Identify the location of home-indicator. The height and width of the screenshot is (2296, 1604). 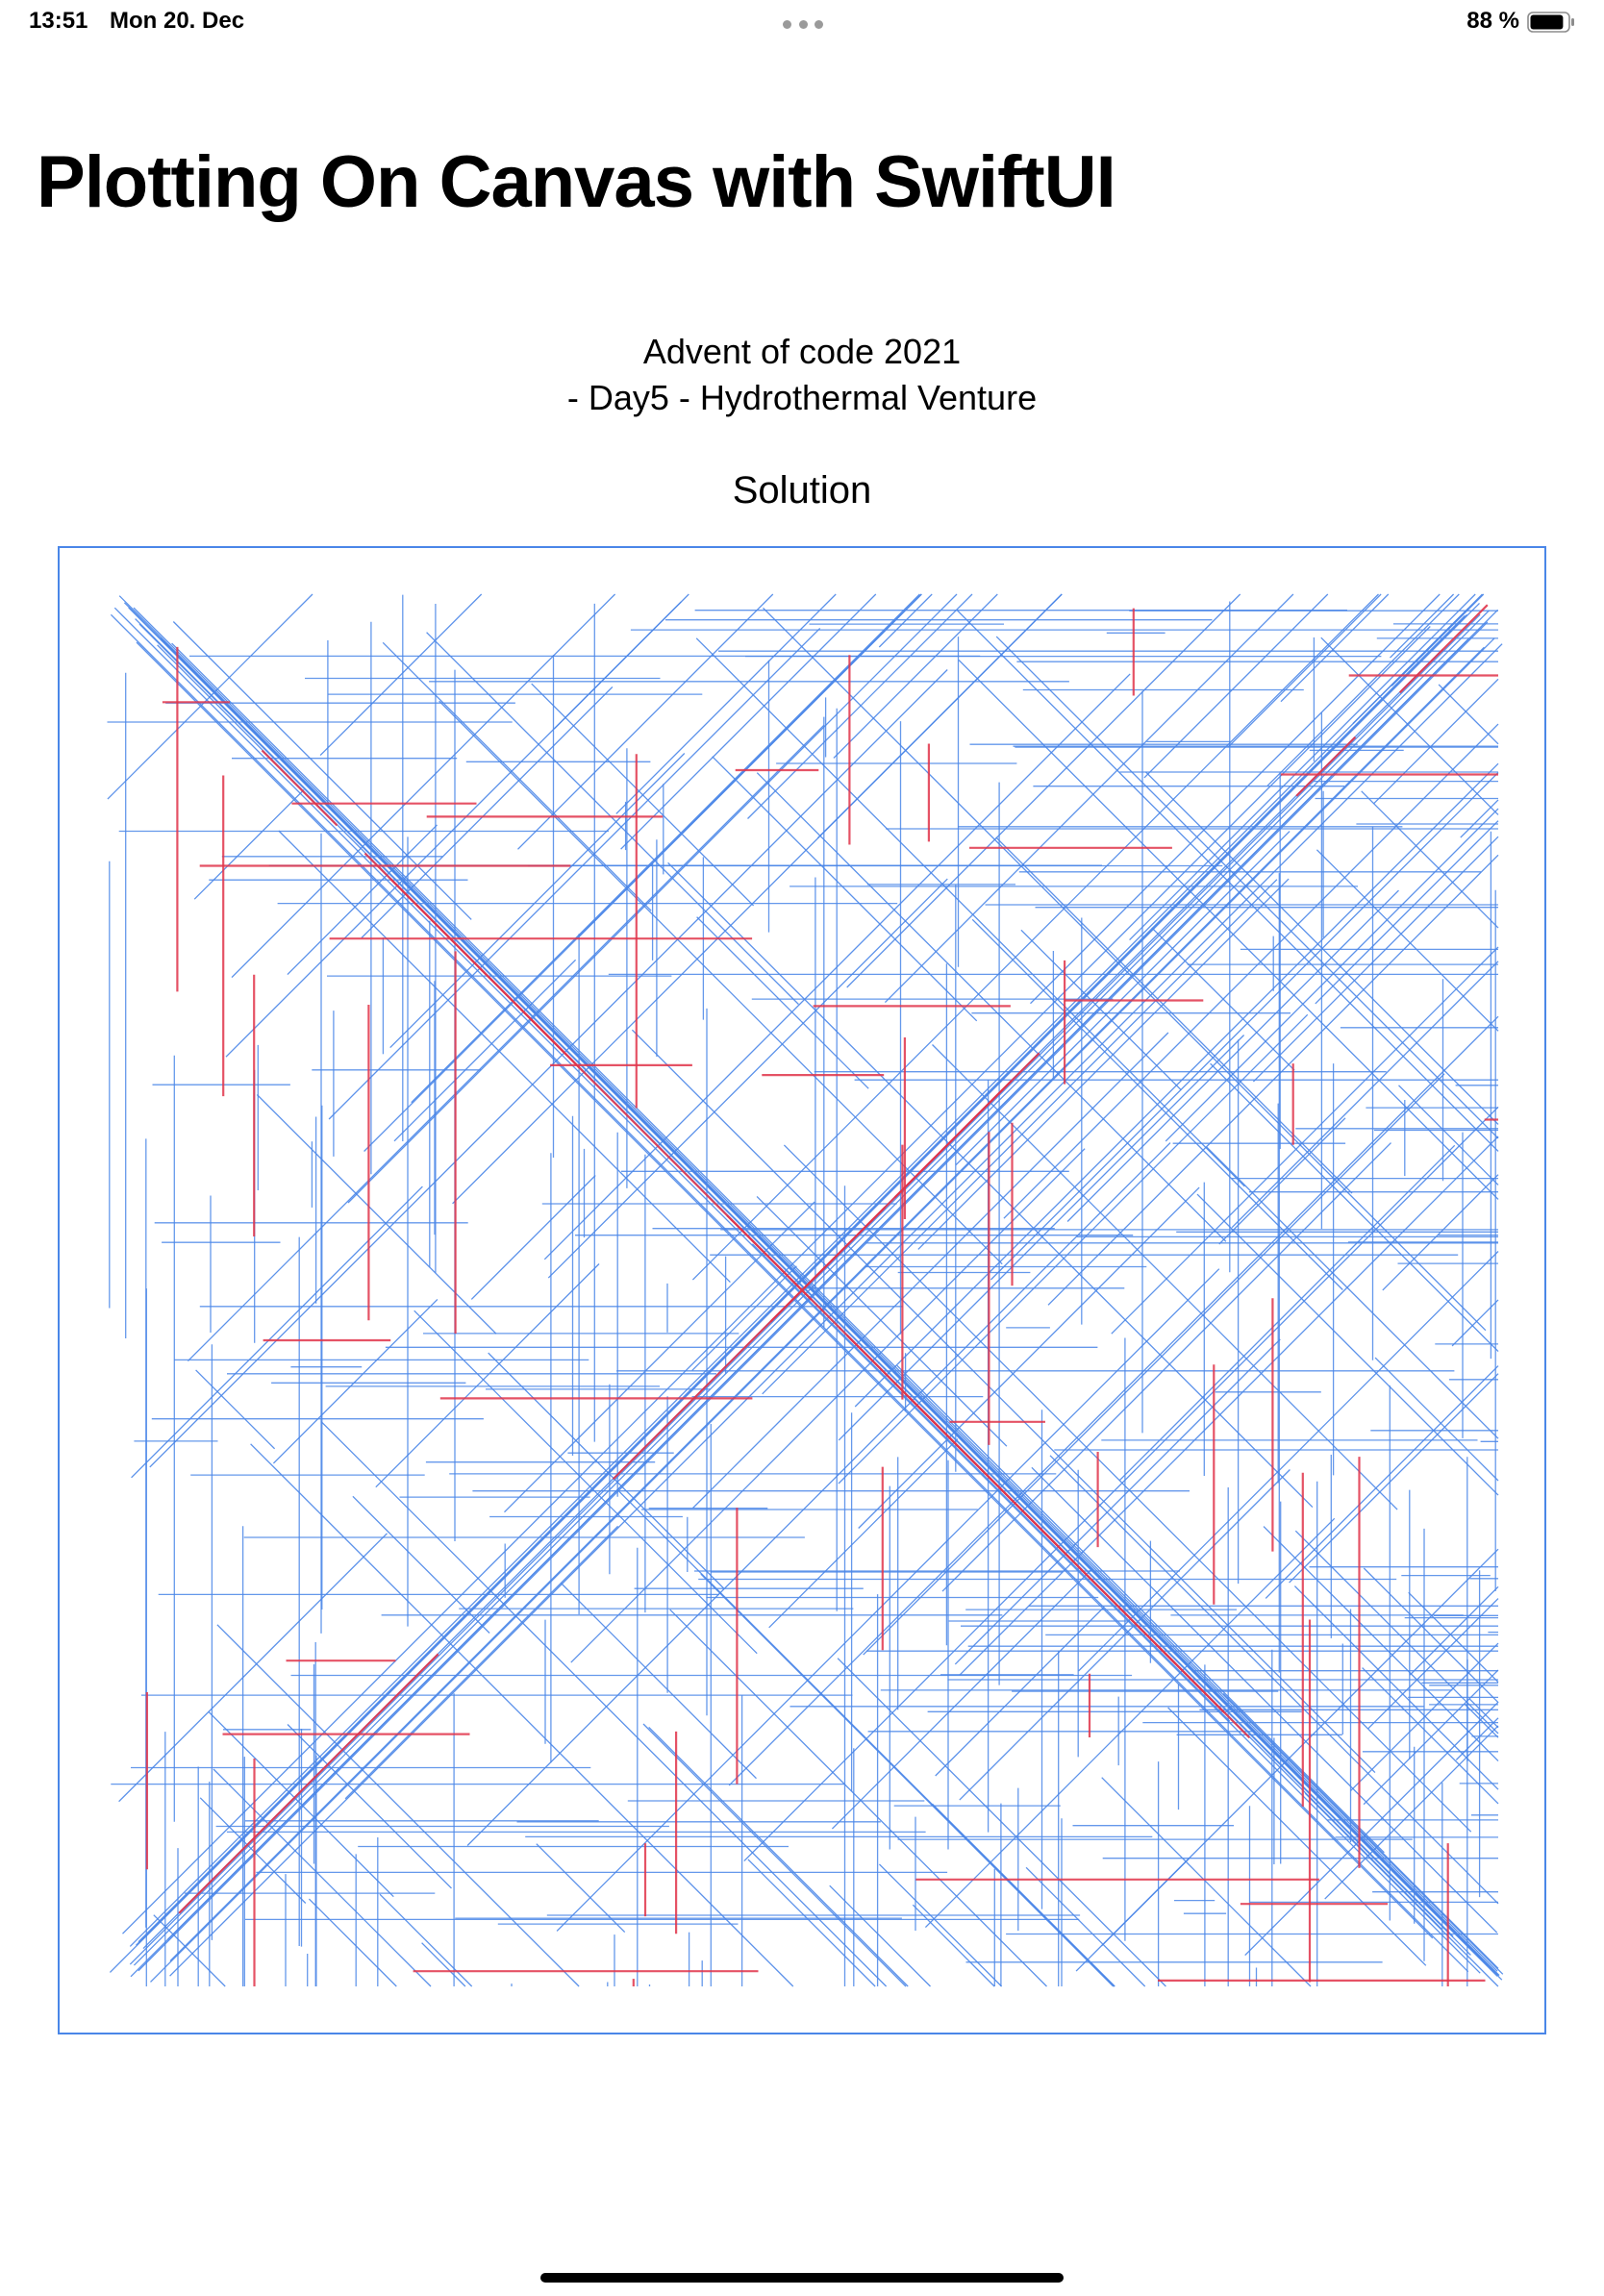
(802, 2278).